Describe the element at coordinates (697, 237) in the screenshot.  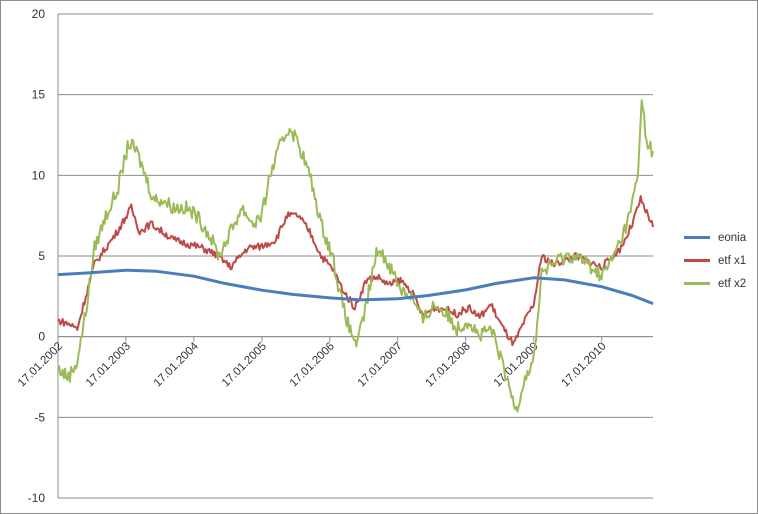
I see `legend-swatch-eonia` at that location.